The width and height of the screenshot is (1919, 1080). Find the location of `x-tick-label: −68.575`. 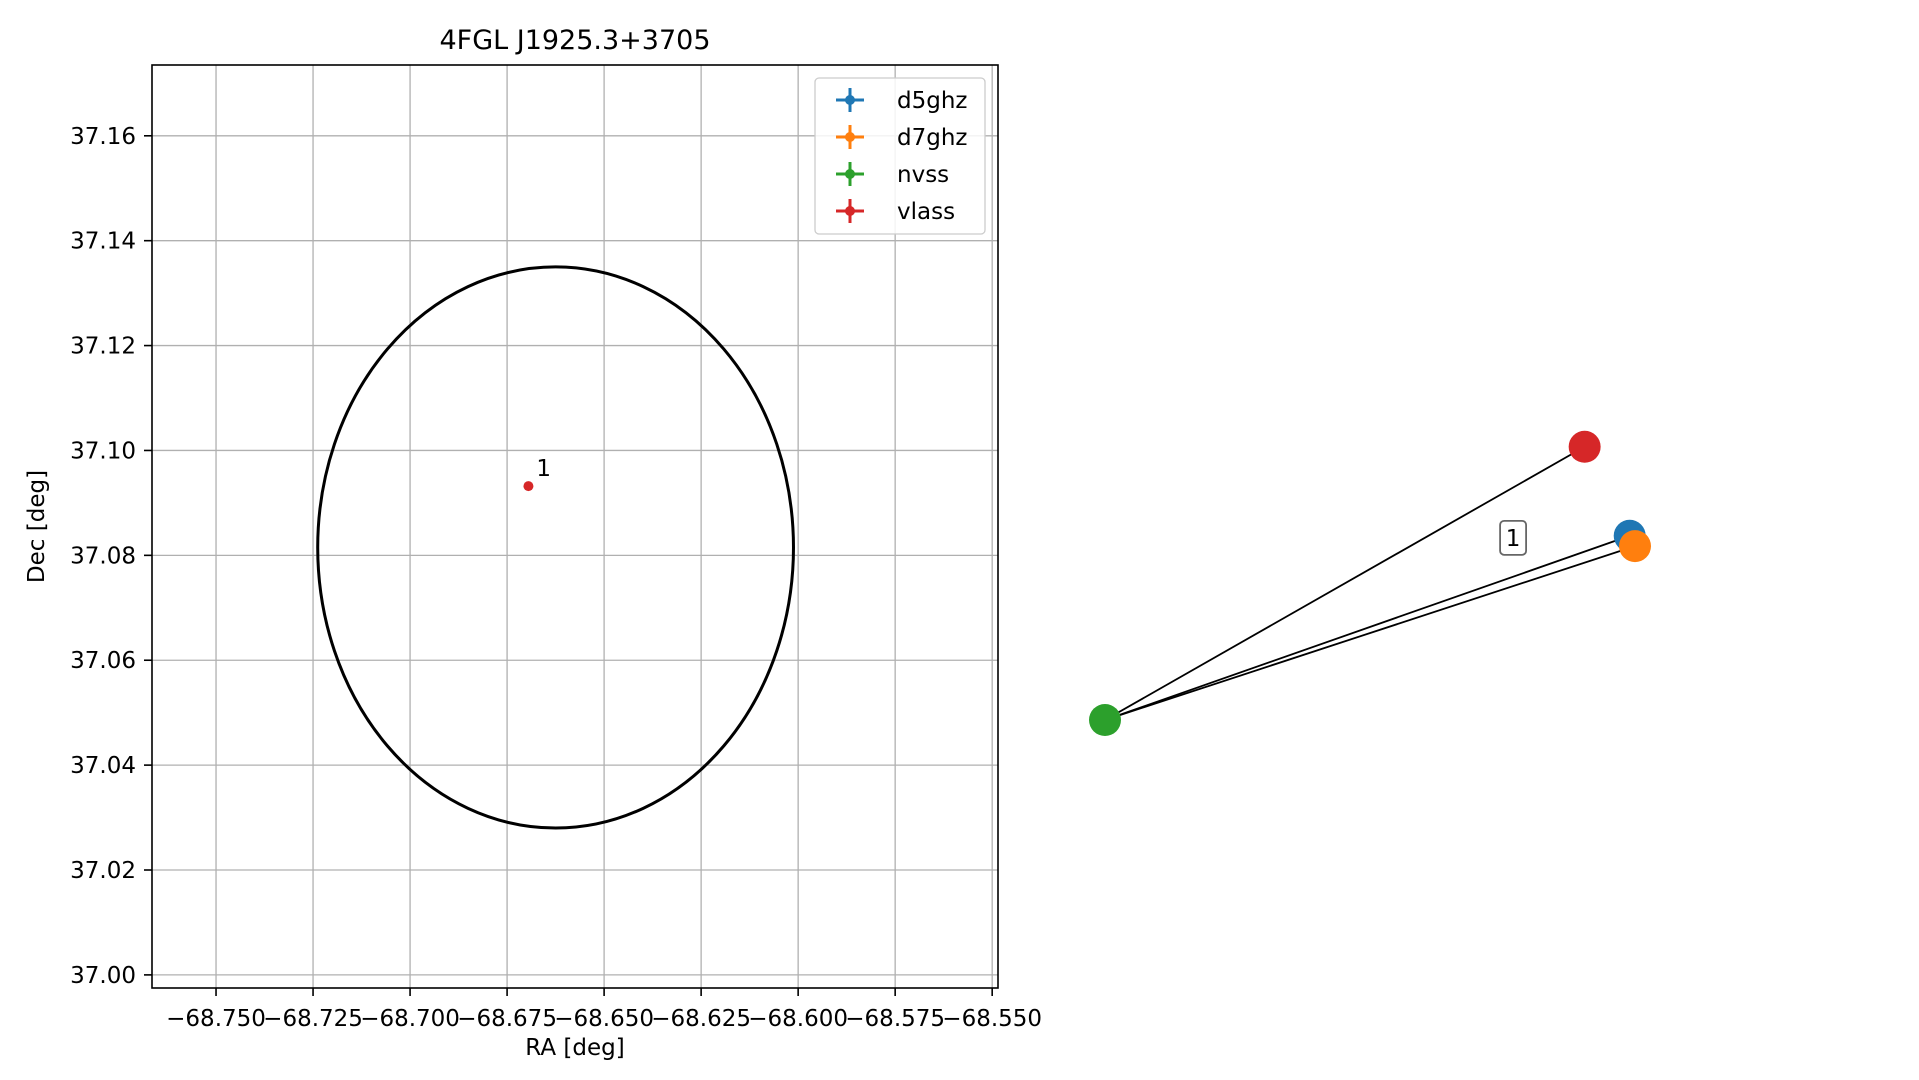

x-tick-label: −68.575 is located at coordinates (895, 1019).